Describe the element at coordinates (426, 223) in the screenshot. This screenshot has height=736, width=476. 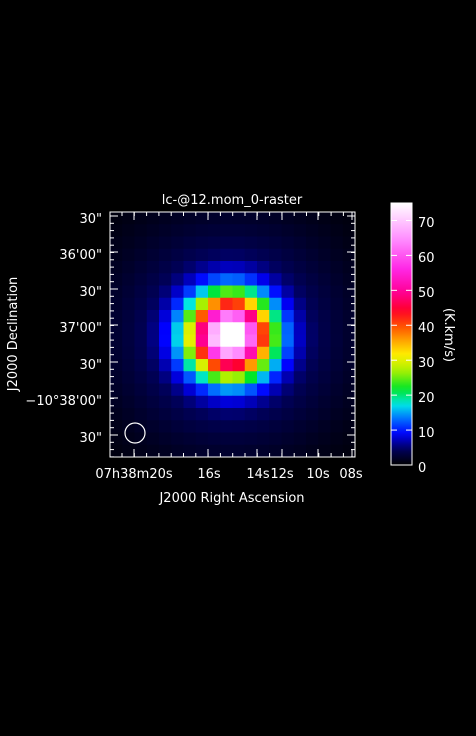
I see `colorbar-tick-label: 70` at that location.